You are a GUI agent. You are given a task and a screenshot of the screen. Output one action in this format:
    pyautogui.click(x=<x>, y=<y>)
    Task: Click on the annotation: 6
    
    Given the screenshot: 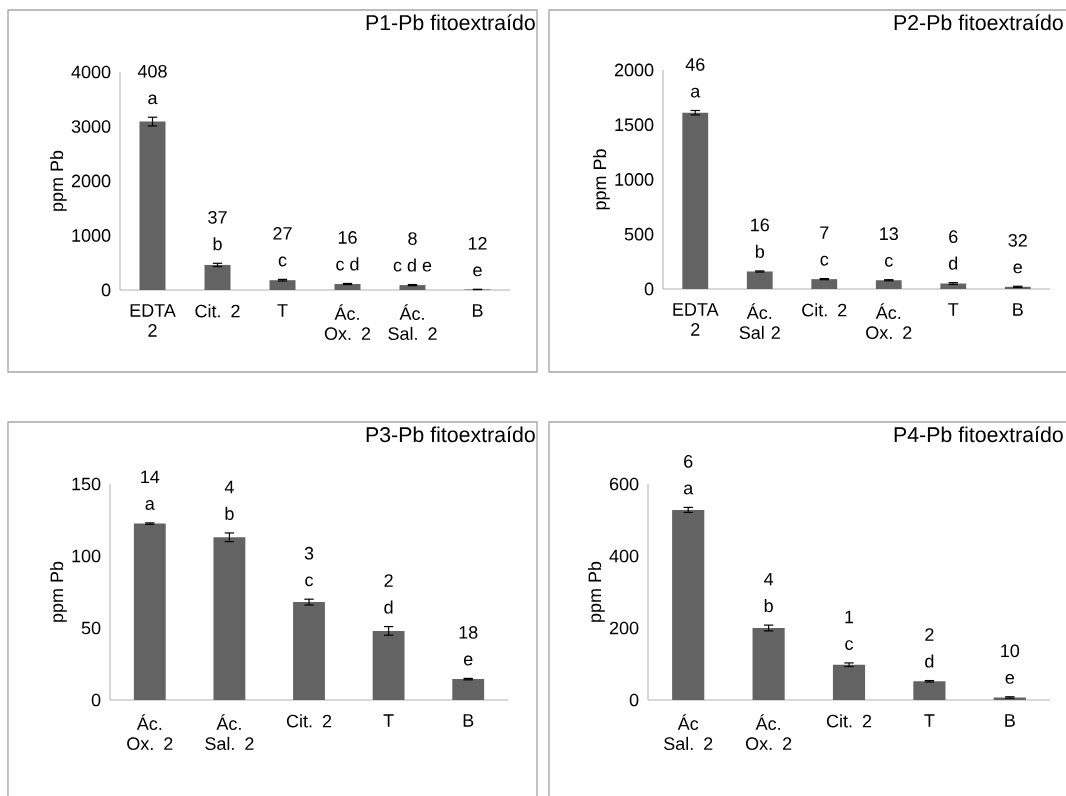 What is the action you would take?
    pyautogui.click(x=953, y=237)
    